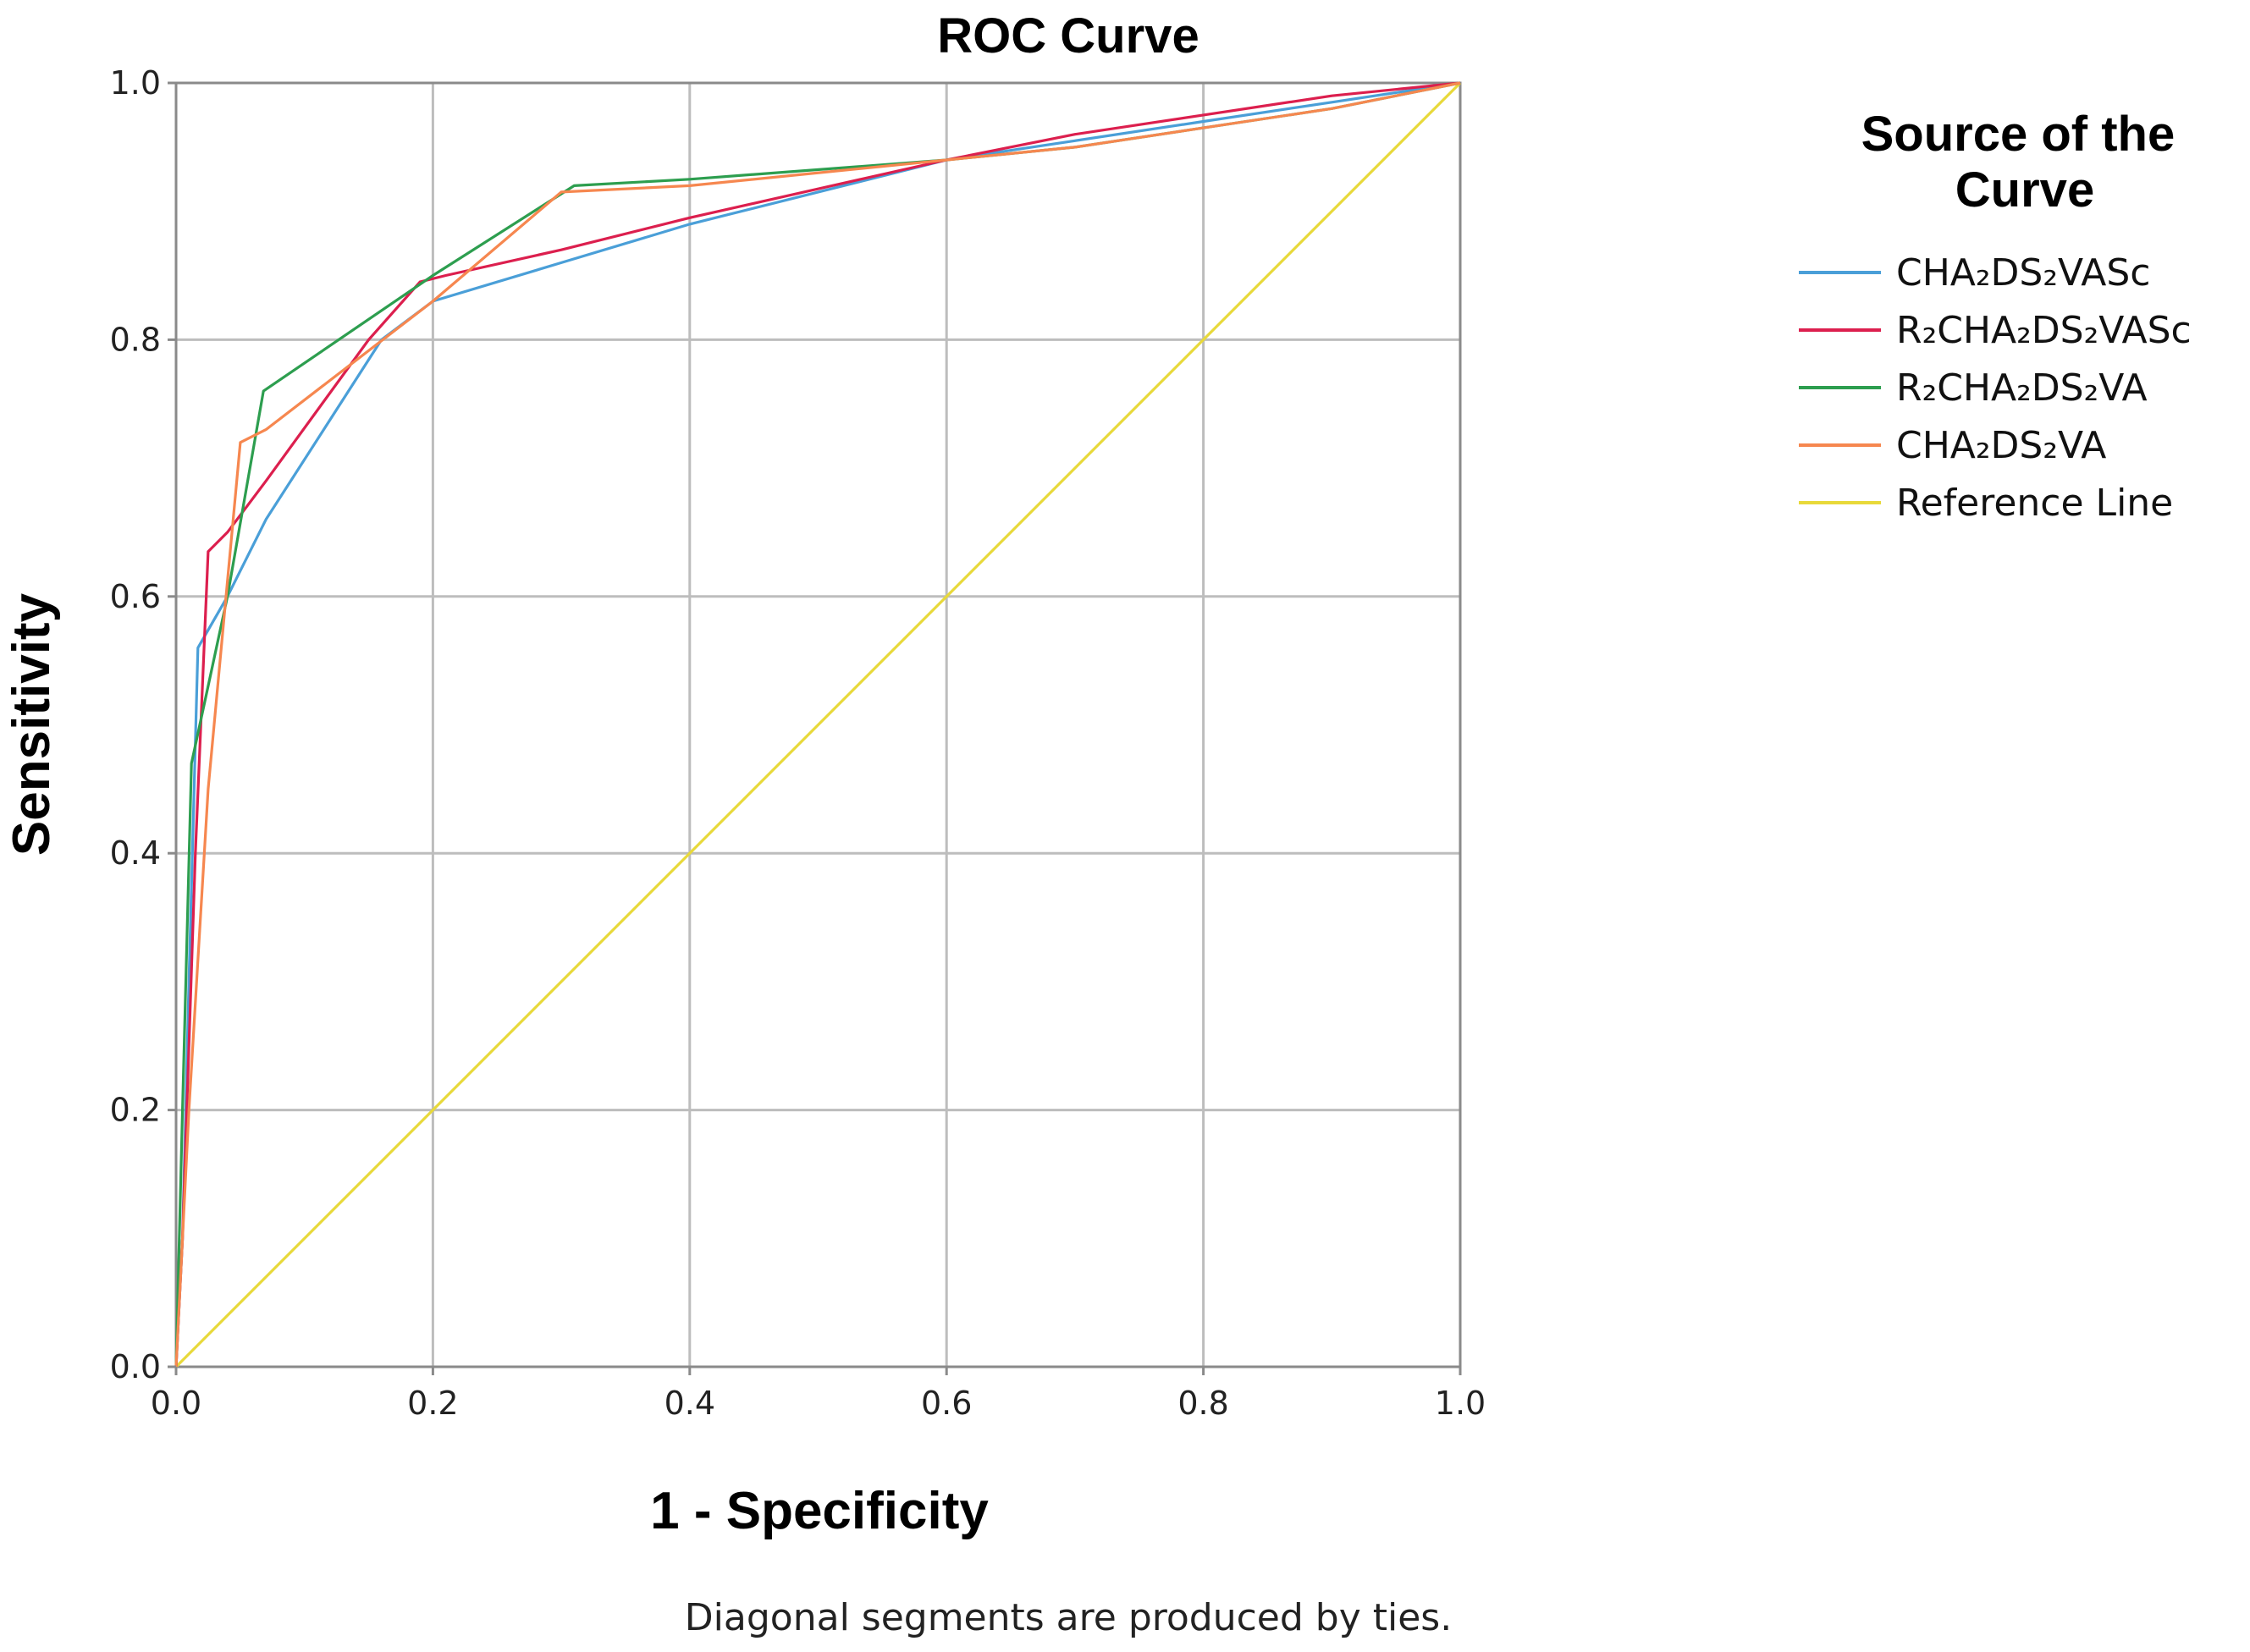 The height and width of the screenshot is (1652, 2250). What do you see at coordinates (135, 339) in the screenshot?
I see `y-tick-label-4: 0.8` at bounding box center [135, 339].